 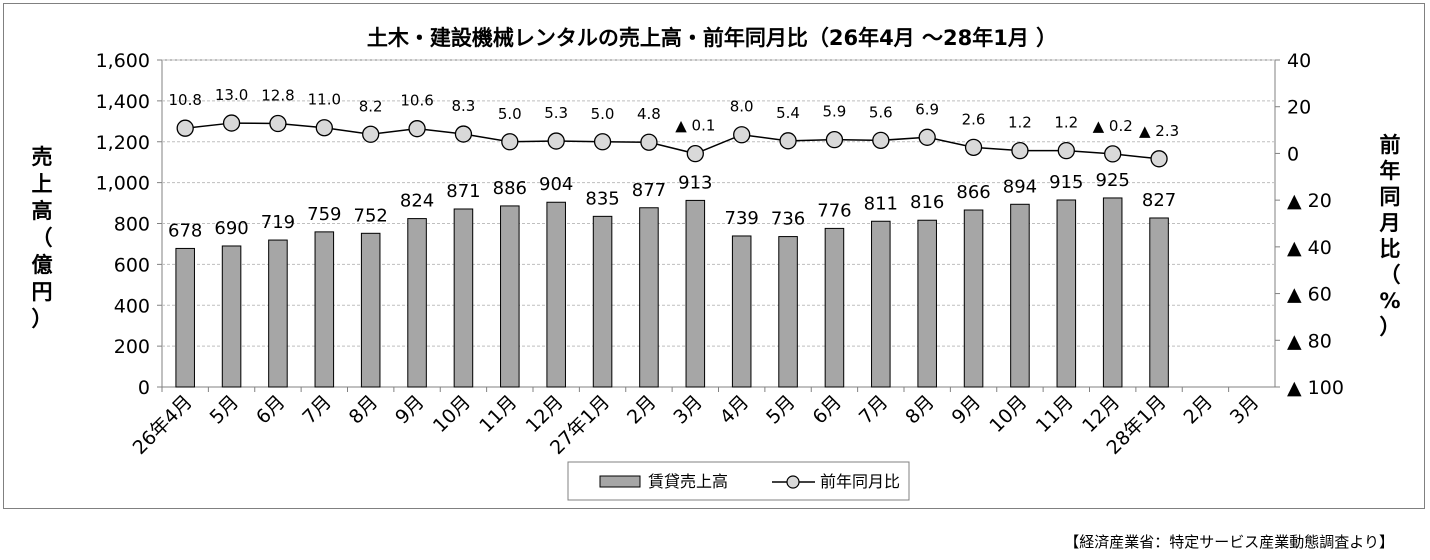 What do you see at coordinates (1113, 180) in the screenshot?
I see `bar-value-label: 925` at bounding box center [1113, 180].